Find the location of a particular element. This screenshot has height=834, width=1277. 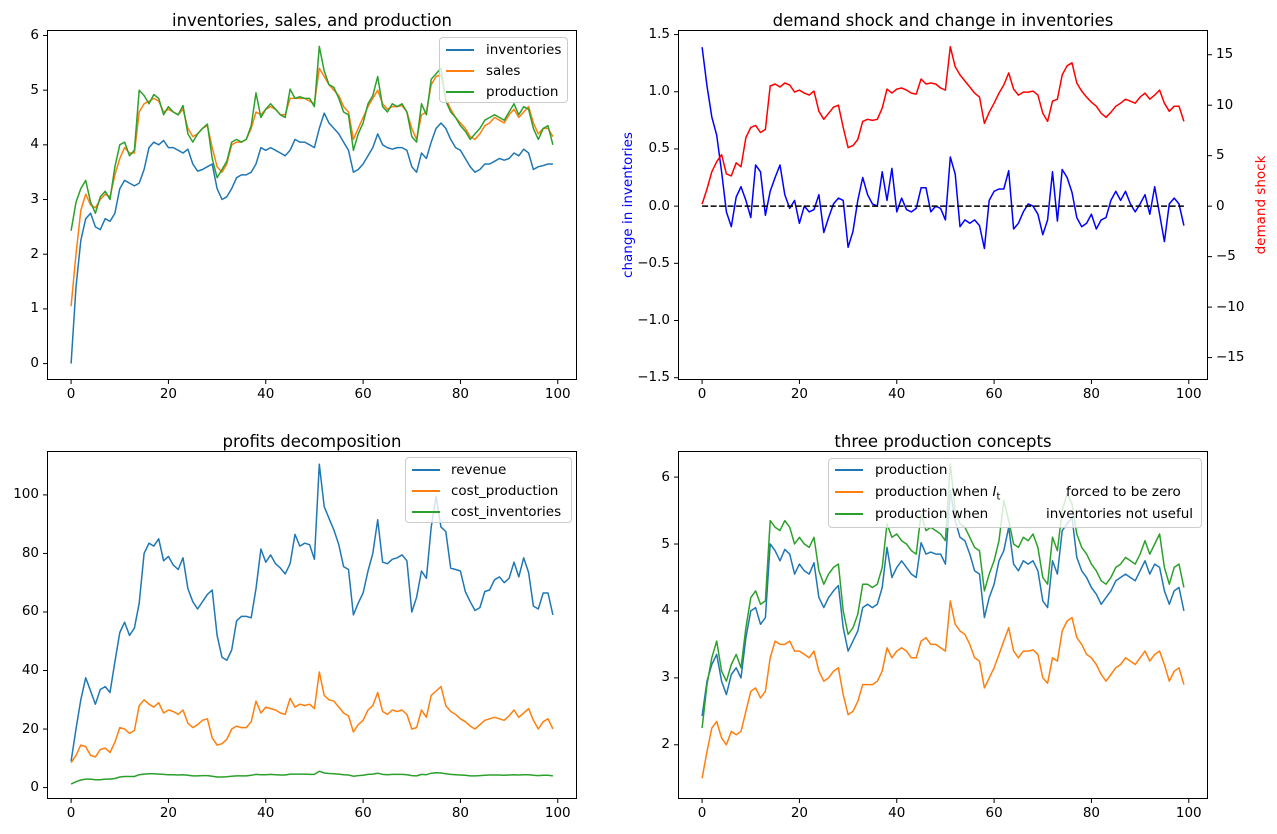

y-tick-label: 80 is located at coordinates (30, 552).